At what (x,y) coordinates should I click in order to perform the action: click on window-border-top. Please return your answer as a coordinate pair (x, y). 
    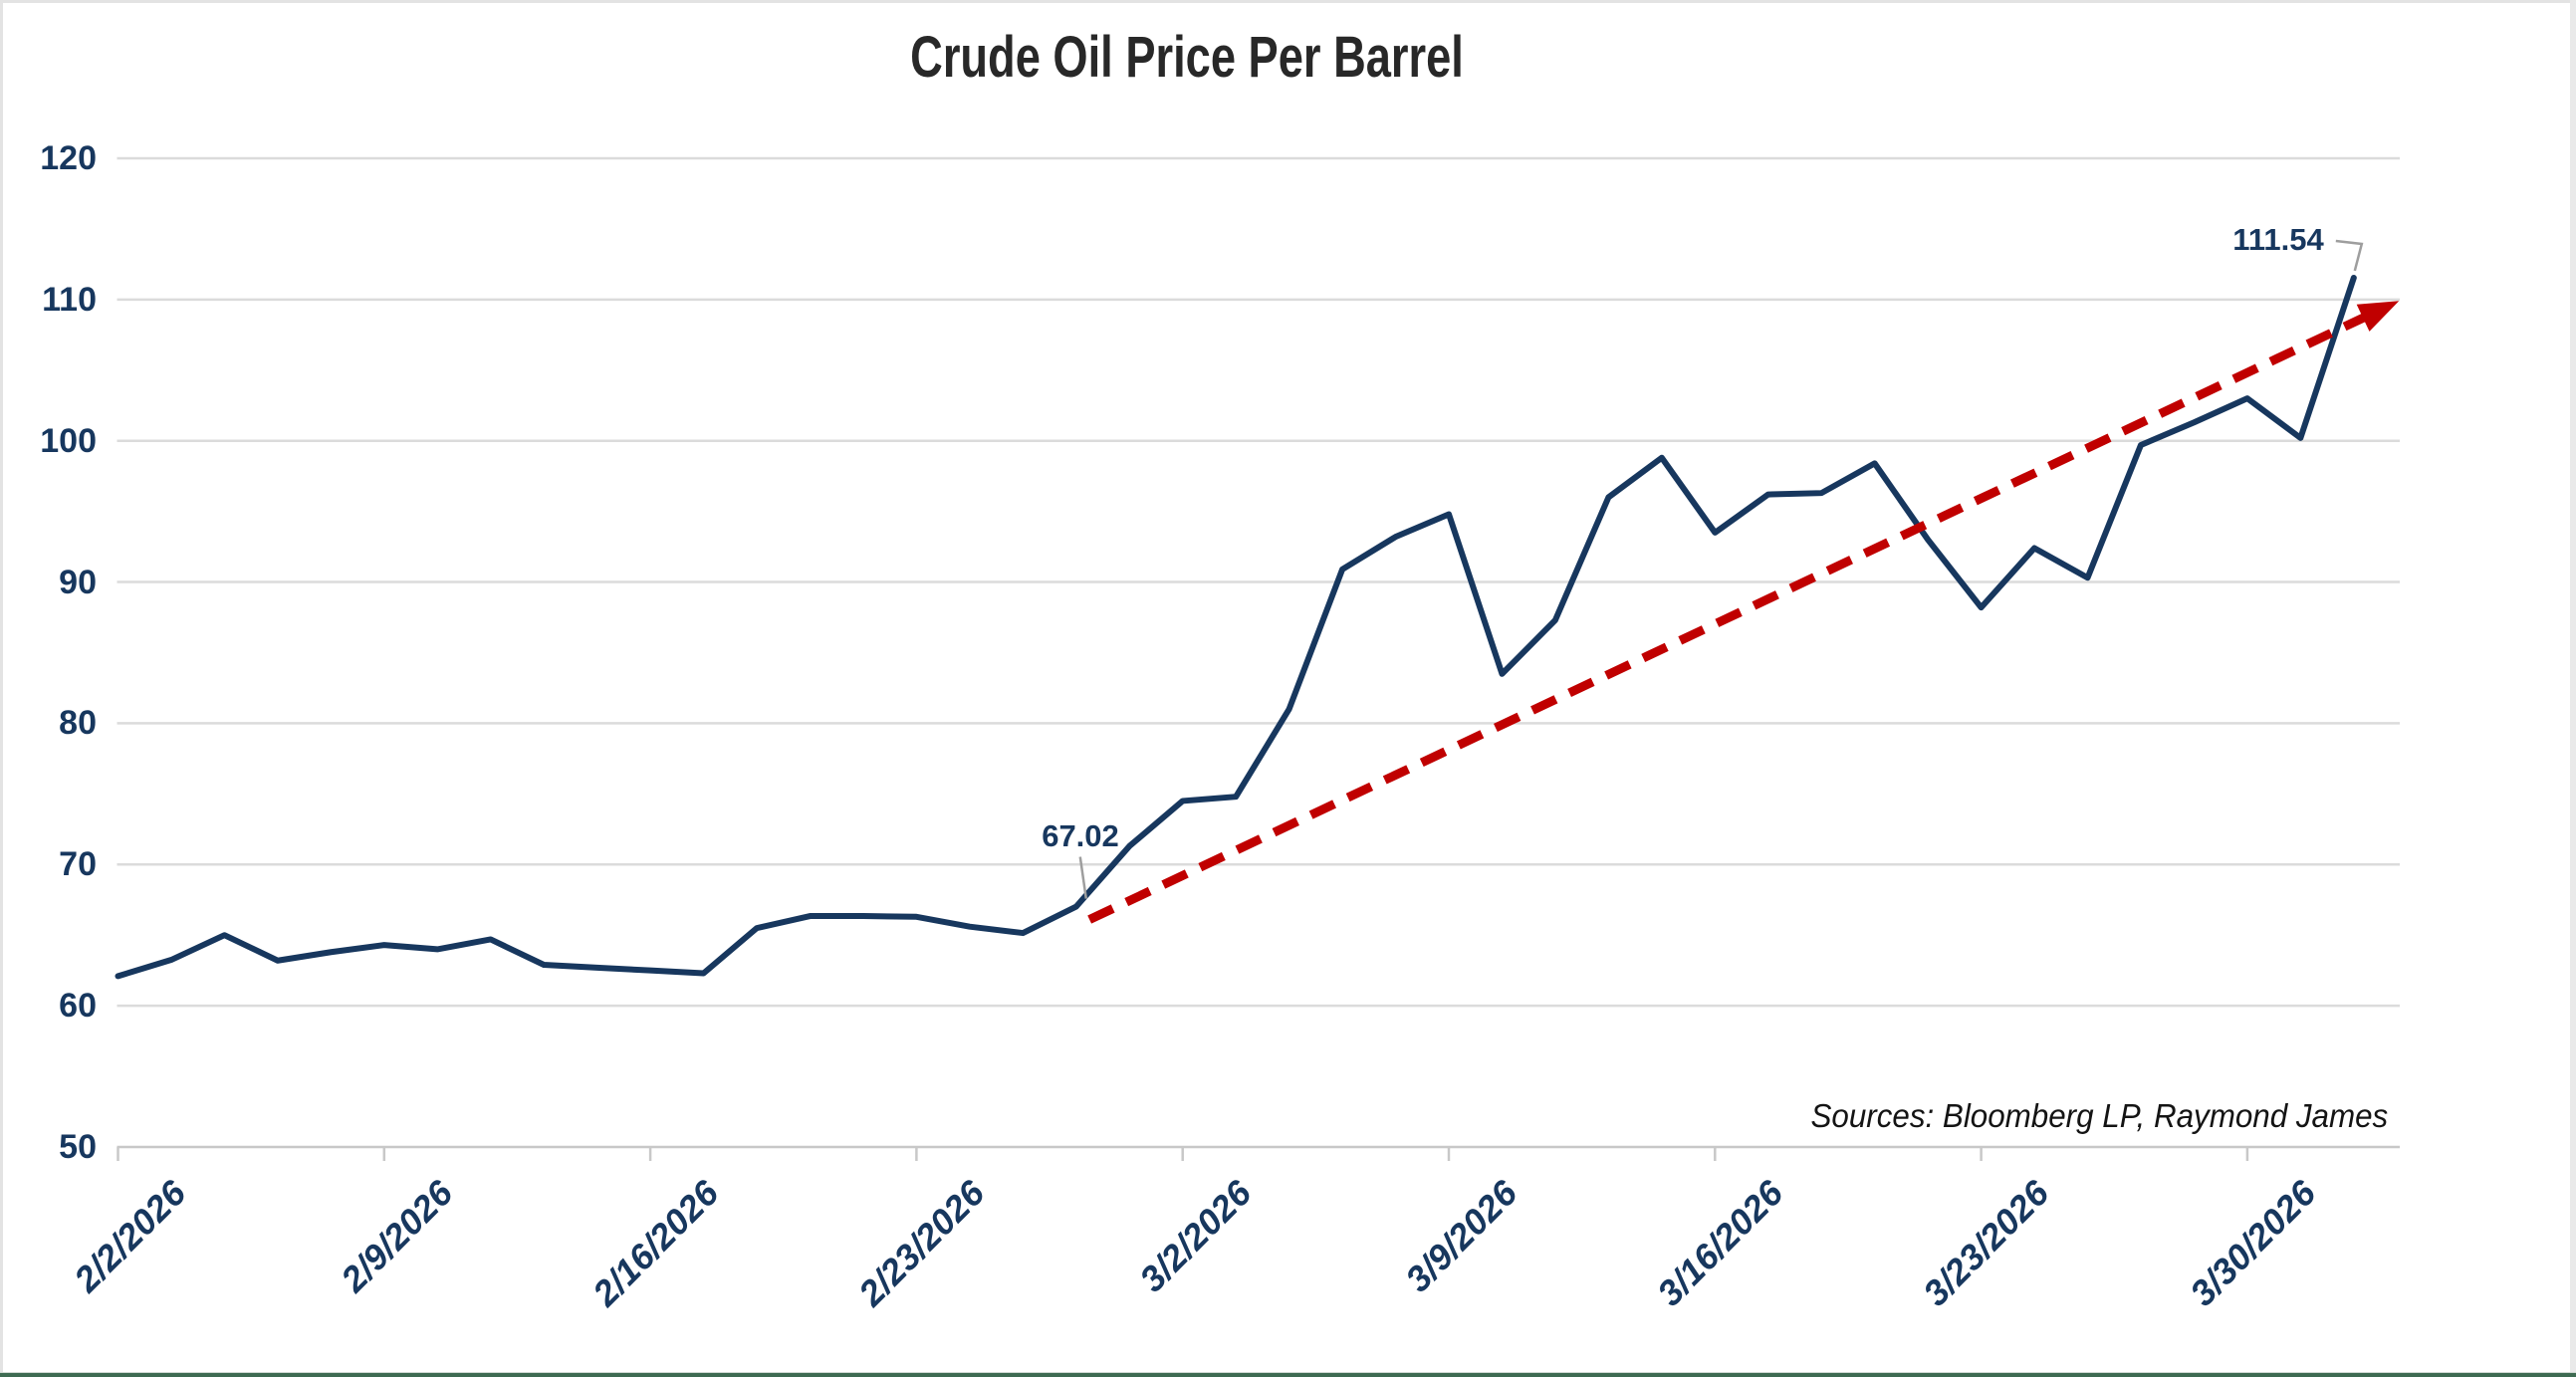
    Looking at the image, I should click on (1288, 1).